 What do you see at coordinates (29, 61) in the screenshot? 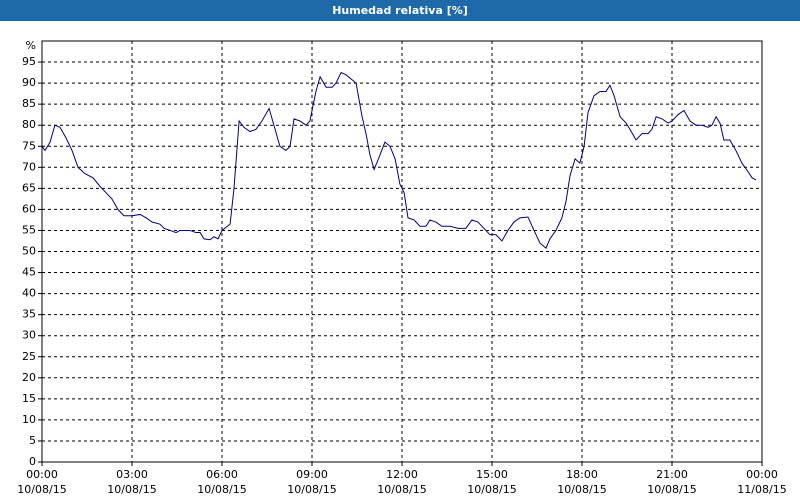
I see `y-tick-label: 95` at bounding box center [29, 61].